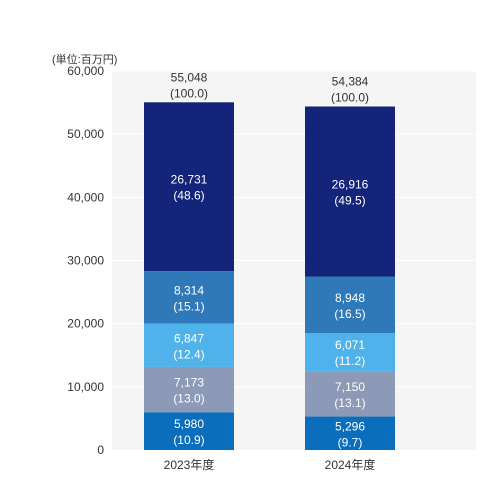 This screenshot has width=500, height=500. I want to click on segment-percent-label: (48.6), so click(188, 196).